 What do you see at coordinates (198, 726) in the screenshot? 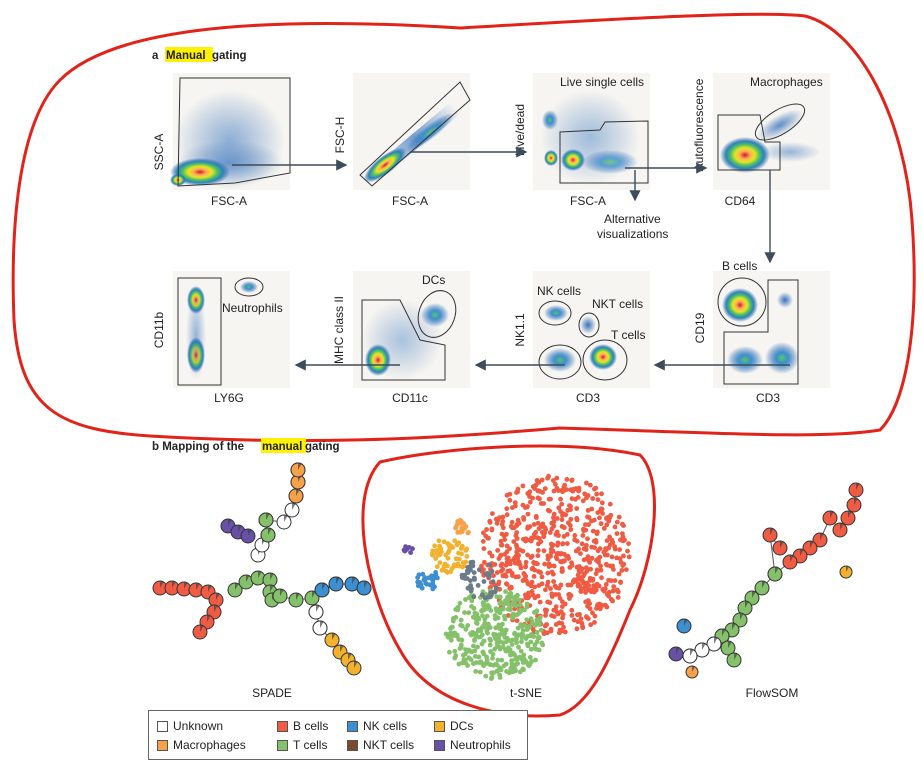
I see `legend-label: Unknown` at bounding box center [198, 726].